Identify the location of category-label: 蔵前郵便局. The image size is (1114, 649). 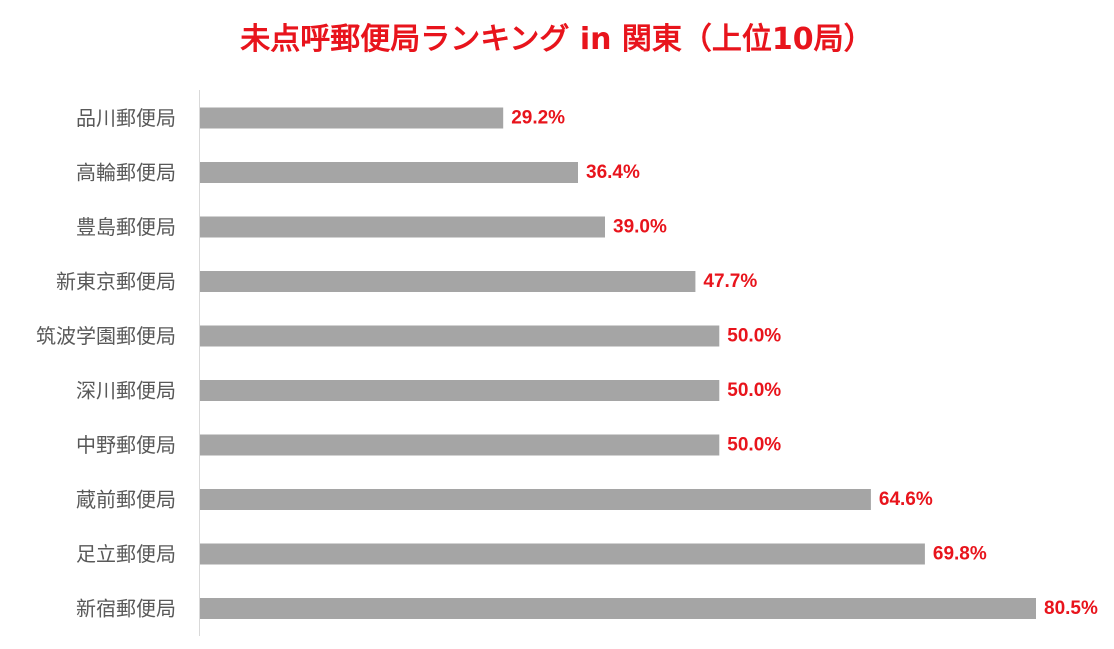
(126, 500).